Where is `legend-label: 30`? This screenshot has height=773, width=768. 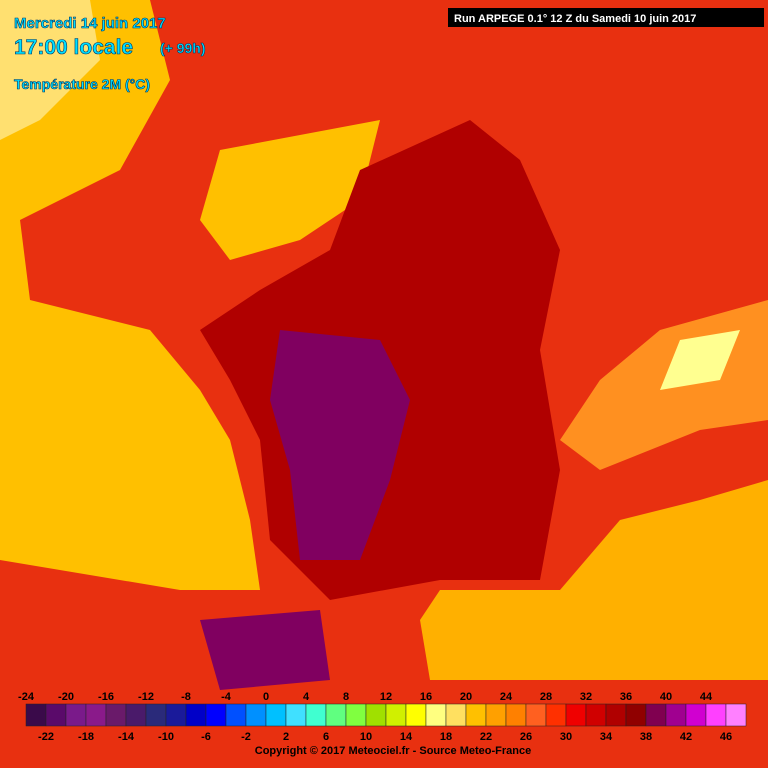
legend-label: 30 is located at coordinates (566, 737).